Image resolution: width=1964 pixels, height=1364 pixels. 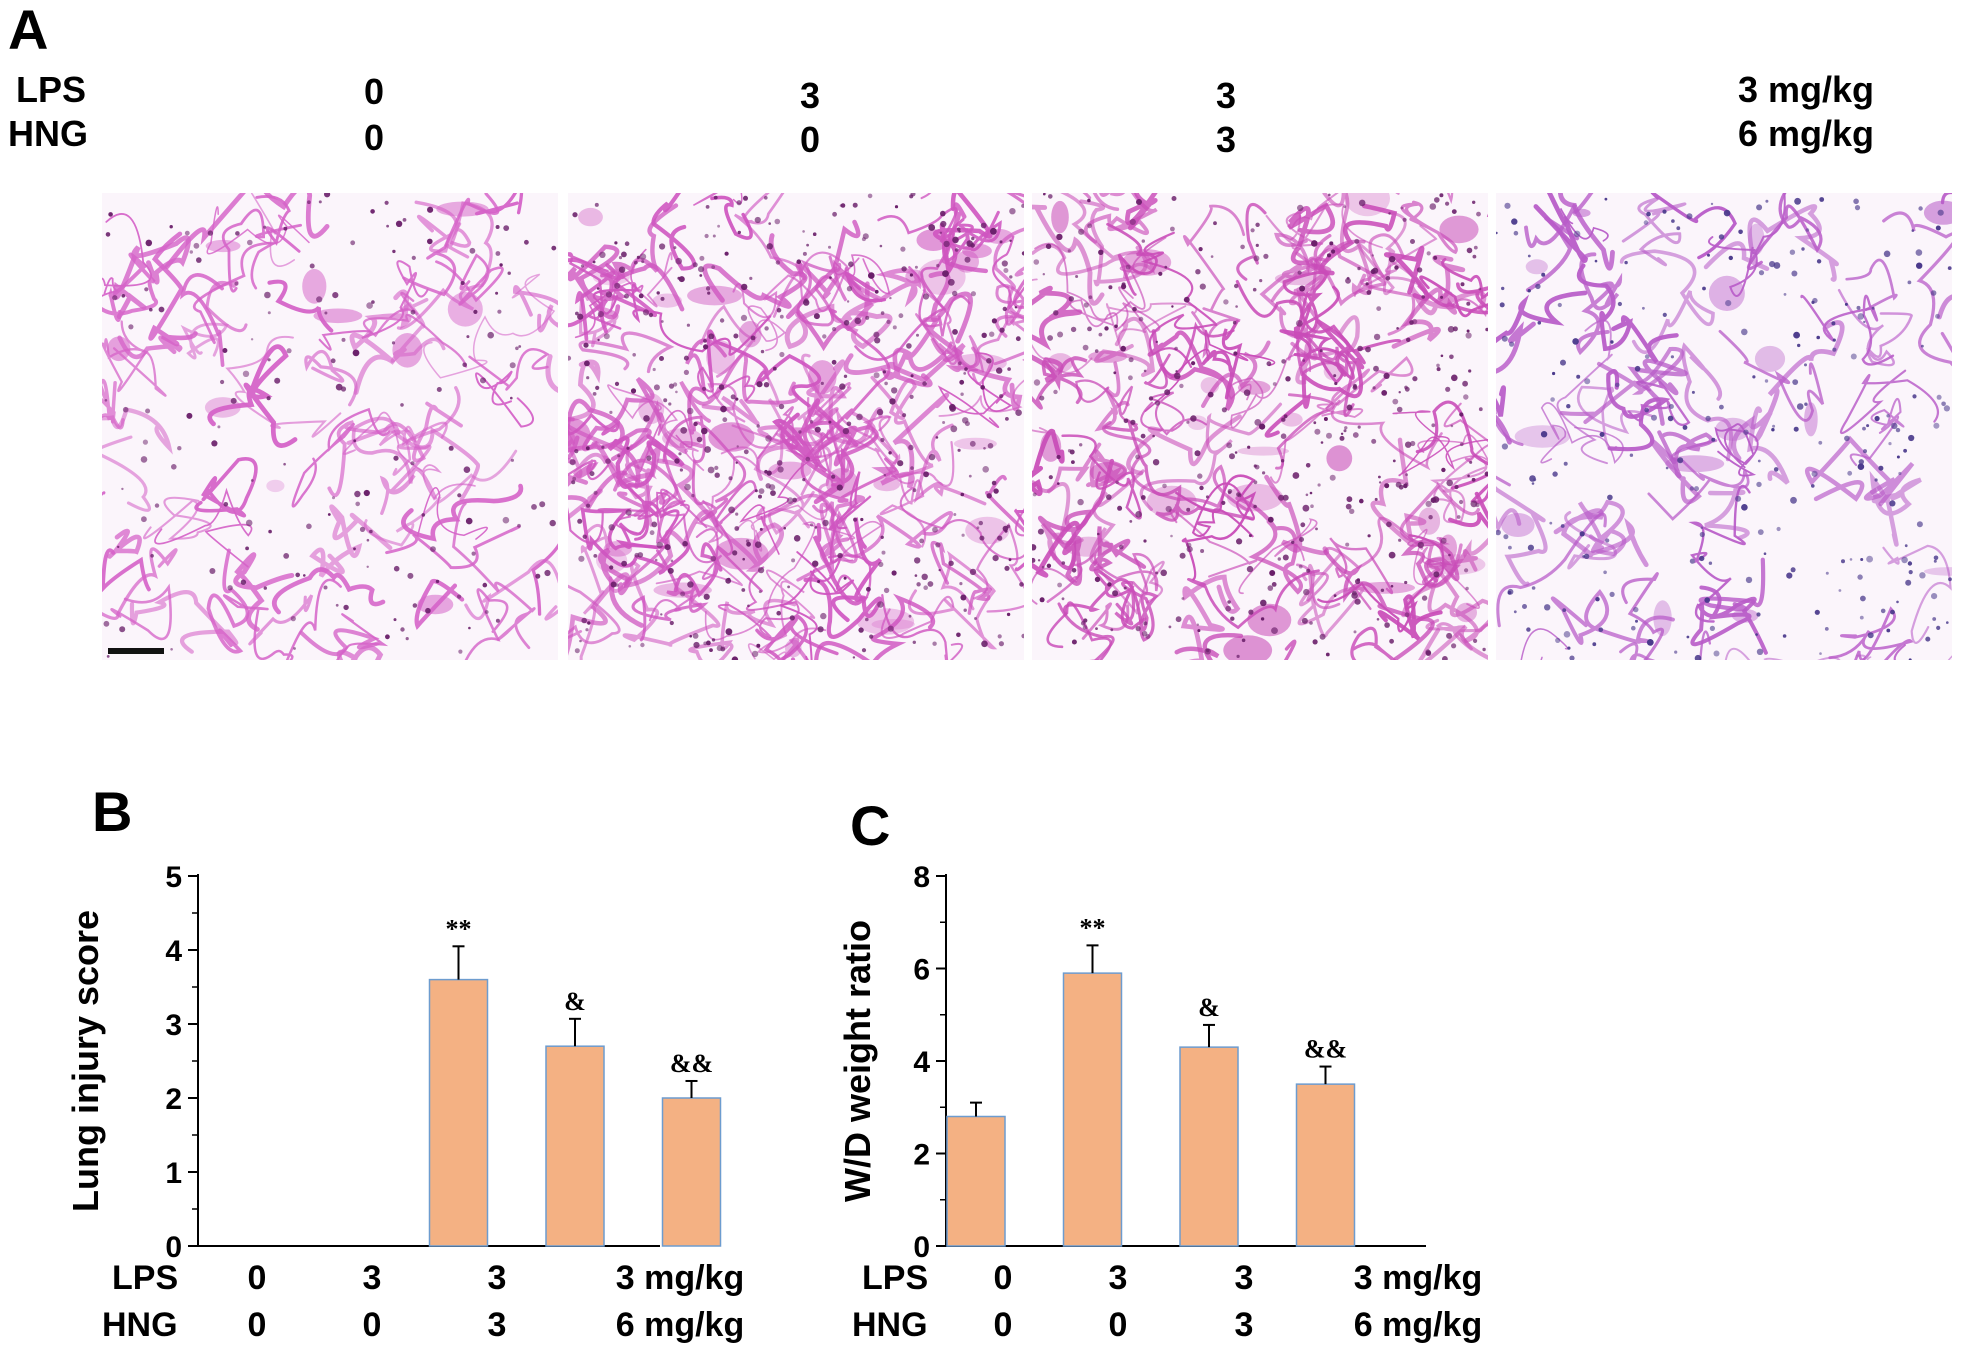 What do you see at coordinates (374, 137) in the screenshot?
I see `panel-a-hng-value-1: 0` at bounding box center [374, 137].